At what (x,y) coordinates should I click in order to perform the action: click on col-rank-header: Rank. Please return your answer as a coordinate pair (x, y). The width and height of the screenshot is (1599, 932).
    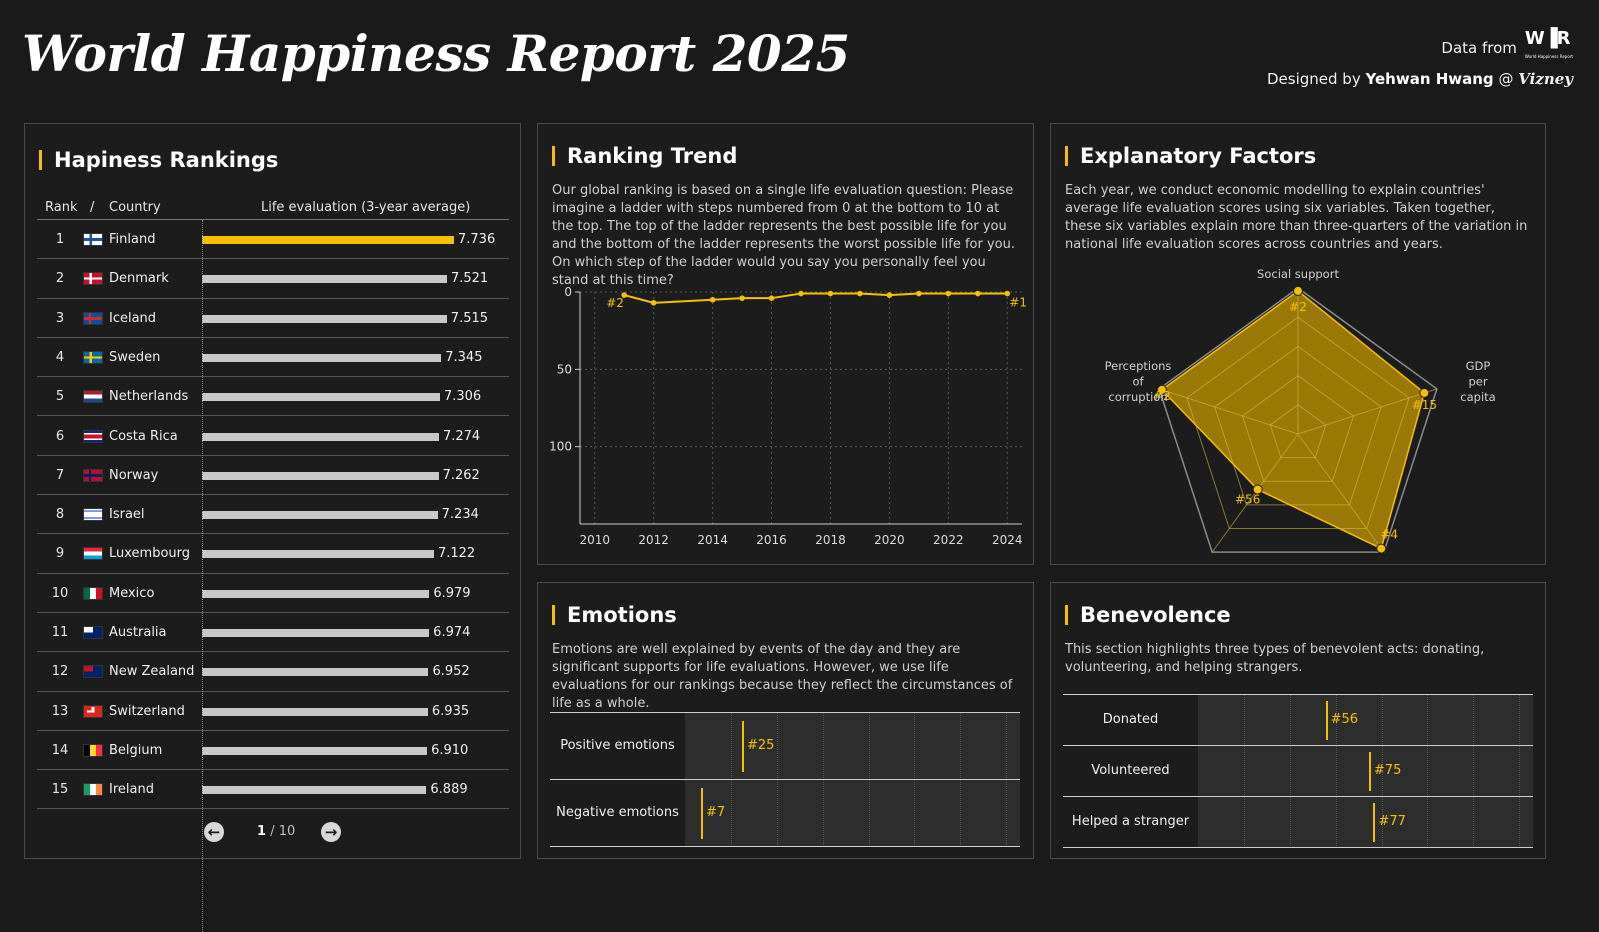
    Looking at the image, I should click on (61, 207).